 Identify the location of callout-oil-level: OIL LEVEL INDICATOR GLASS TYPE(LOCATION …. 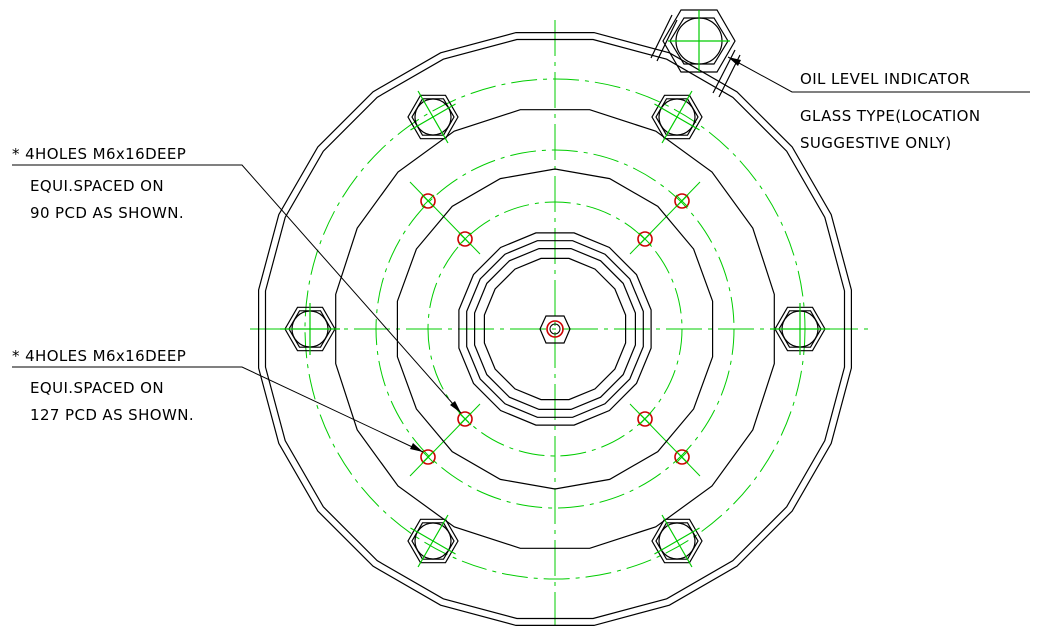
(890, 111).